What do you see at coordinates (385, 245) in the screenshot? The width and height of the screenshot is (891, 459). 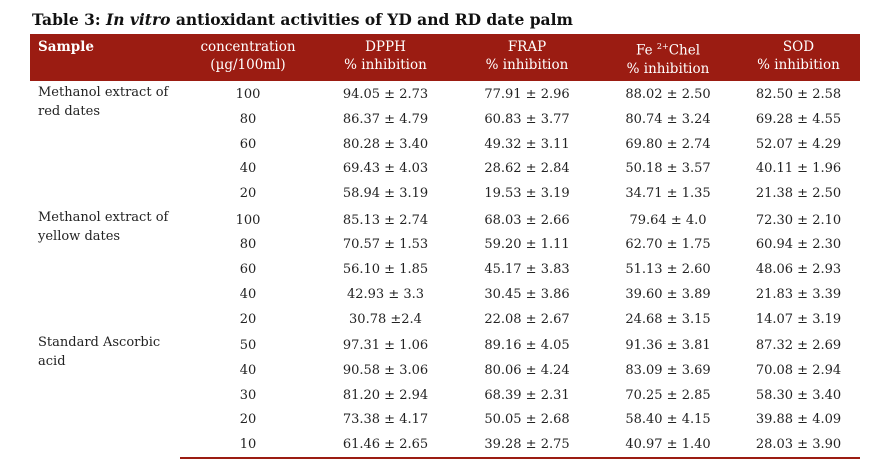 I see `dpph-cell: 70.57 ± 1.53` at bounding box center [385, 245].